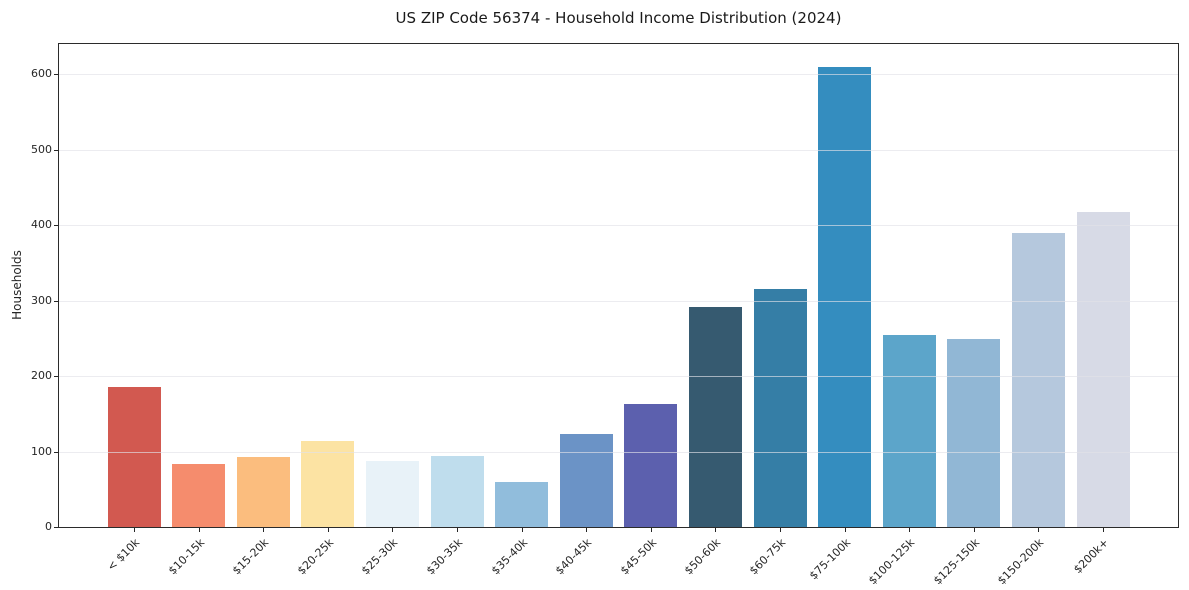 The height and width of the screenshot is (590, 1189). What do you see at coordinates (41, 300) in the screenshot?
I see `ytick-label-300: 300` at bounding box center [41, 300].